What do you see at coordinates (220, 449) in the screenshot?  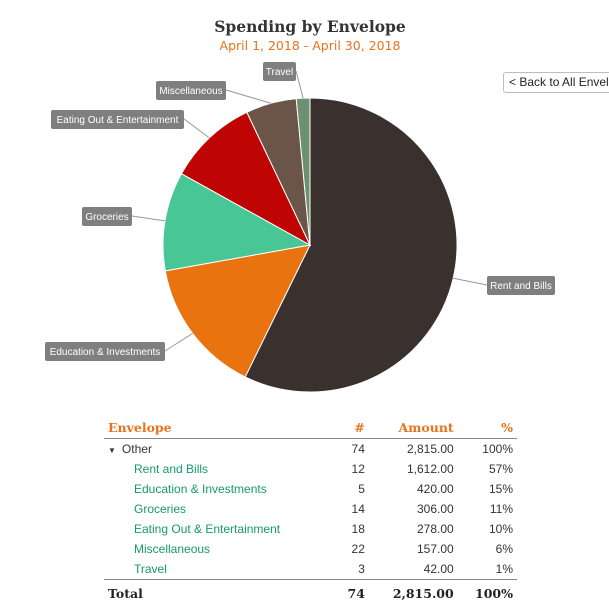 I see `group-name-cell: ▼ Other` at bounding box center [220, 449].